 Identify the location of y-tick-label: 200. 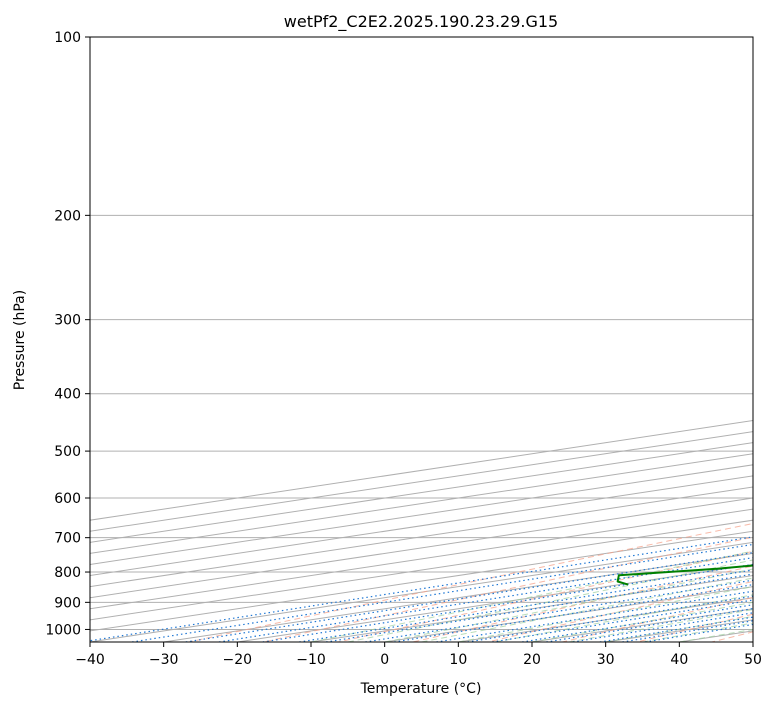
(67, 216).